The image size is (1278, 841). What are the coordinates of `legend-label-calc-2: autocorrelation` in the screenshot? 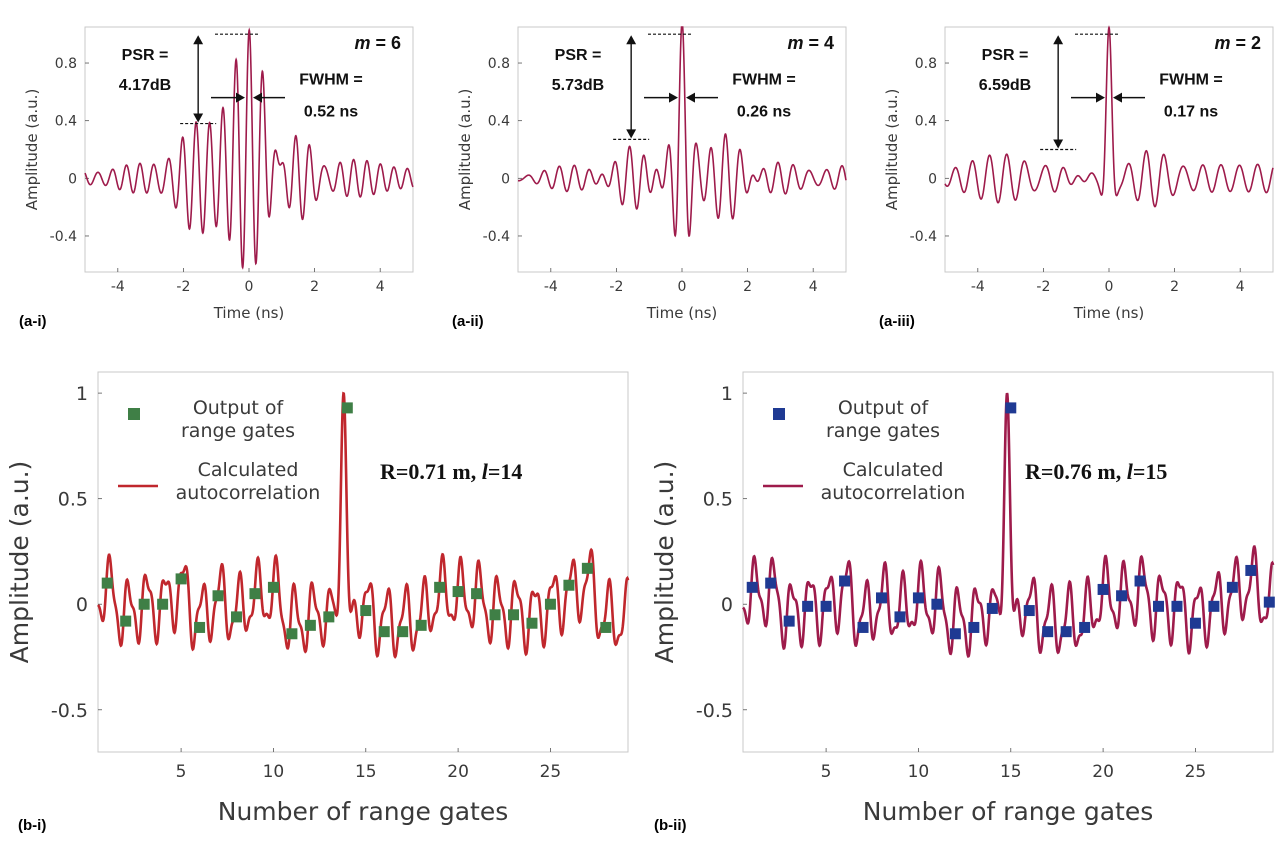 It's located at (248, 493).